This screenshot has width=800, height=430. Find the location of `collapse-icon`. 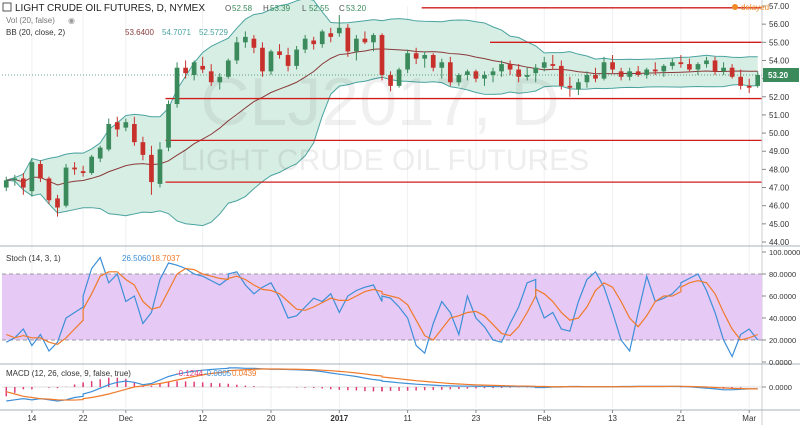

collapse-icon is located at coordinates (7, 7).